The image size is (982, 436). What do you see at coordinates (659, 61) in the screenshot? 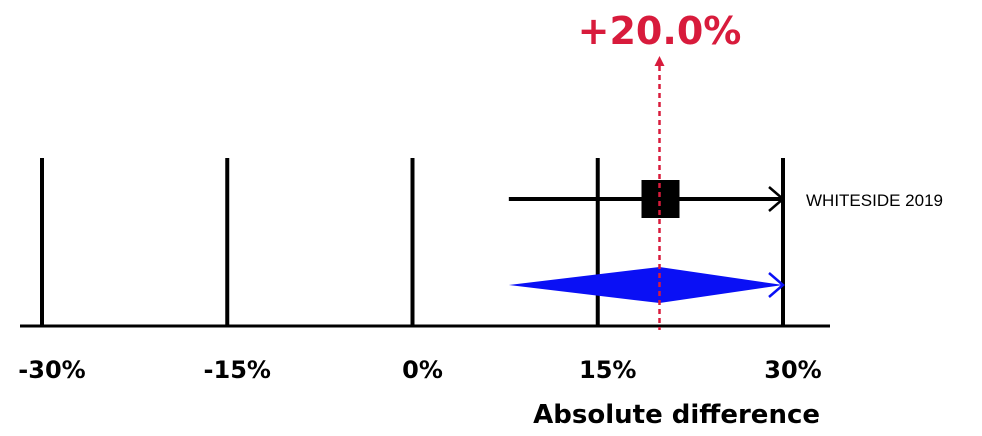
I see `pooled-effect-arrowhead` at bounding box center [659, 61].